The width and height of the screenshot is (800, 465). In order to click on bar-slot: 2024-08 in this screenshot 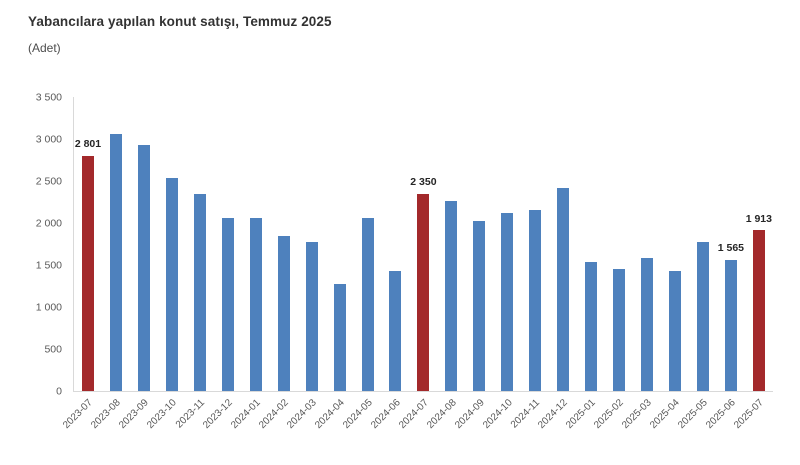, I will do `click(445, 264)`.